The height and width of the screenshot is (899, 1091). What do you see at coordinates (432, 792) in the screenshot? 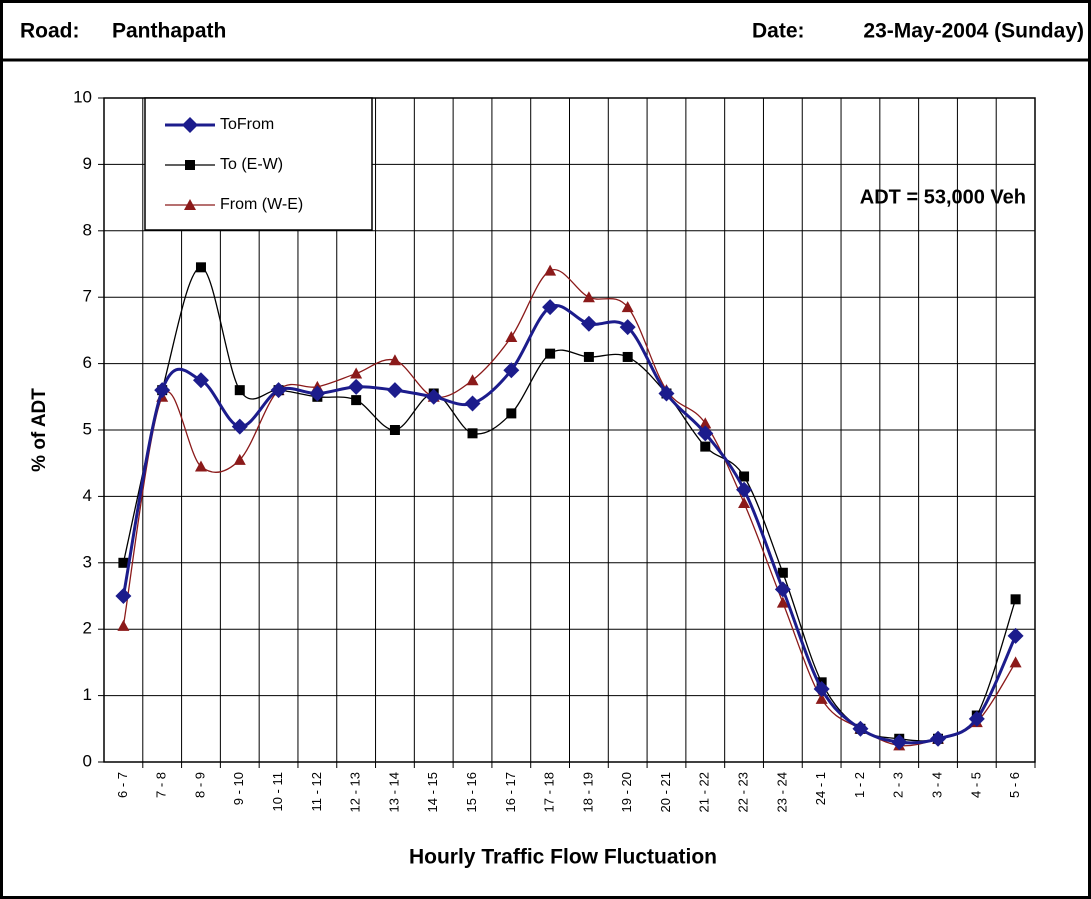
I see `x-tick-label: 14 - 15` at bounding box center [432, 792].